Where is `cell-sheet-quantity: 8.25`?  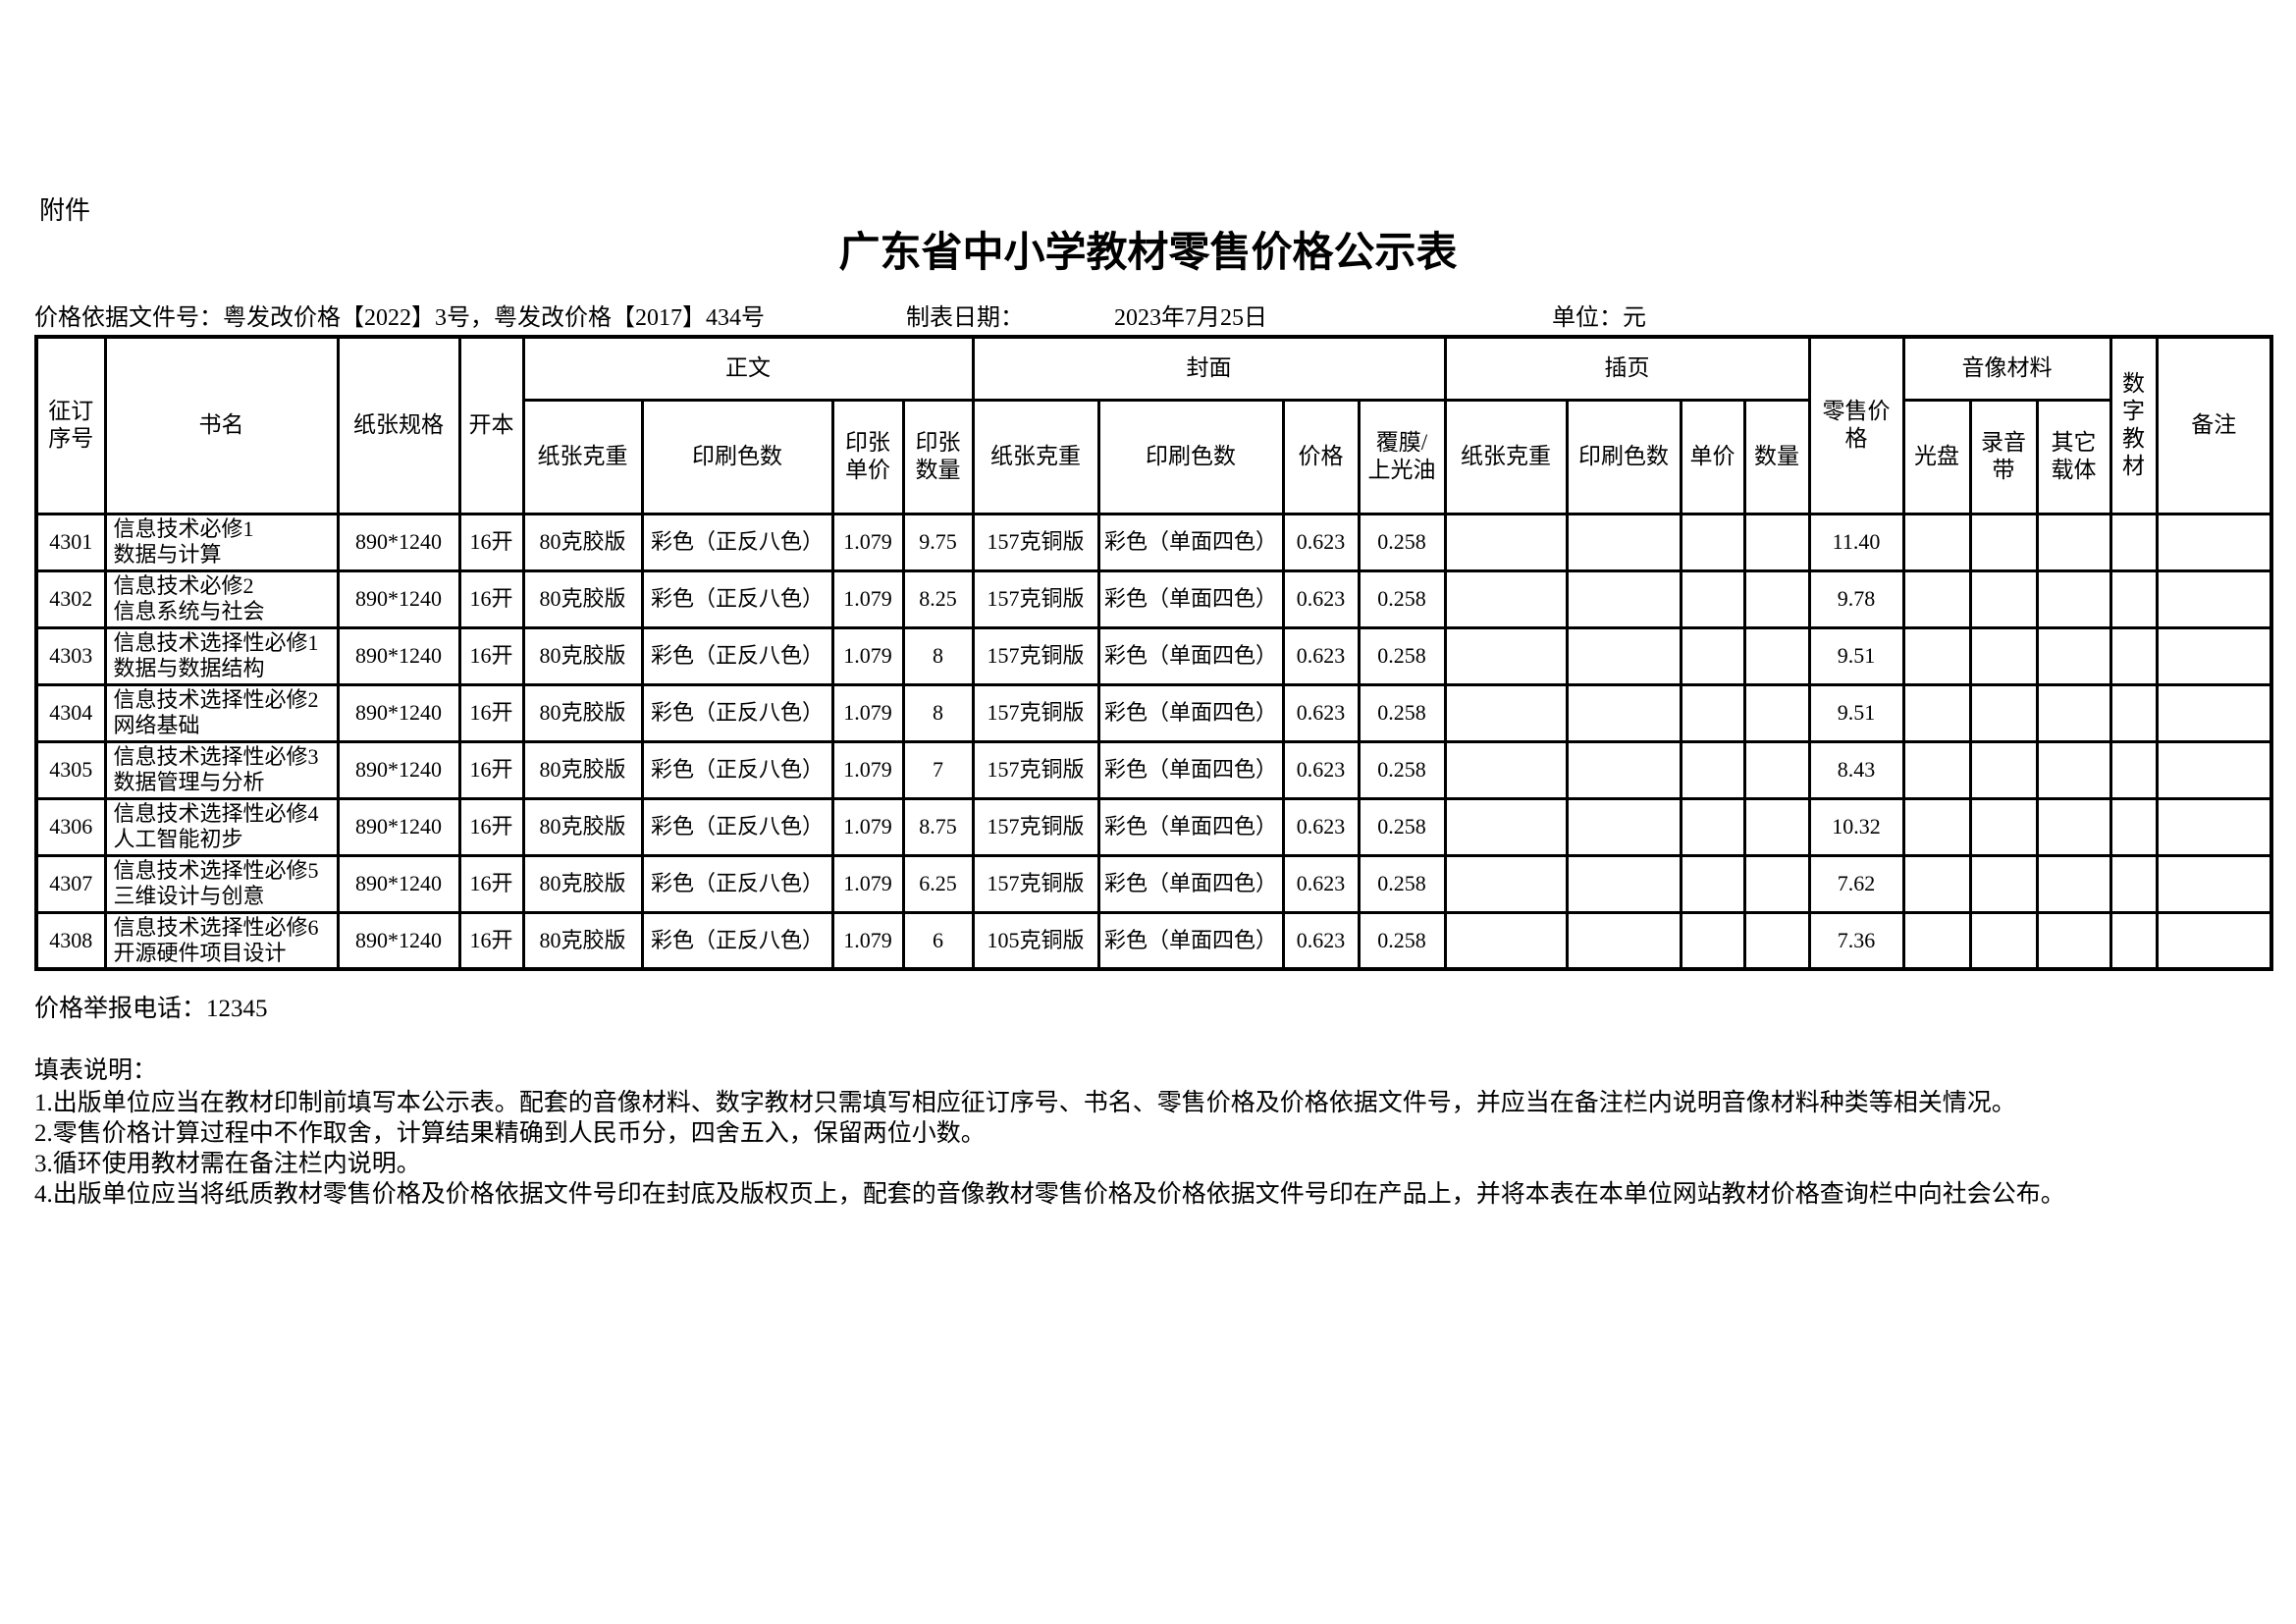
cell-sheet-quantity: 8.25 is located at coordinates (938, 598).